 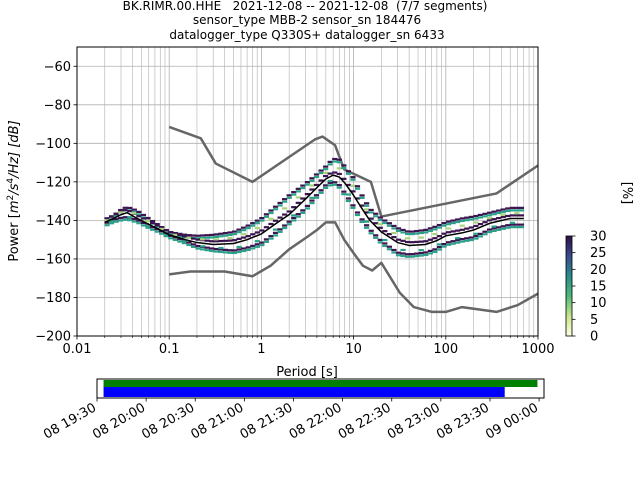 What do you see at coordinates (569, 286) in the screenshot?
I see `colorbar` at bounding box center [569, 286].